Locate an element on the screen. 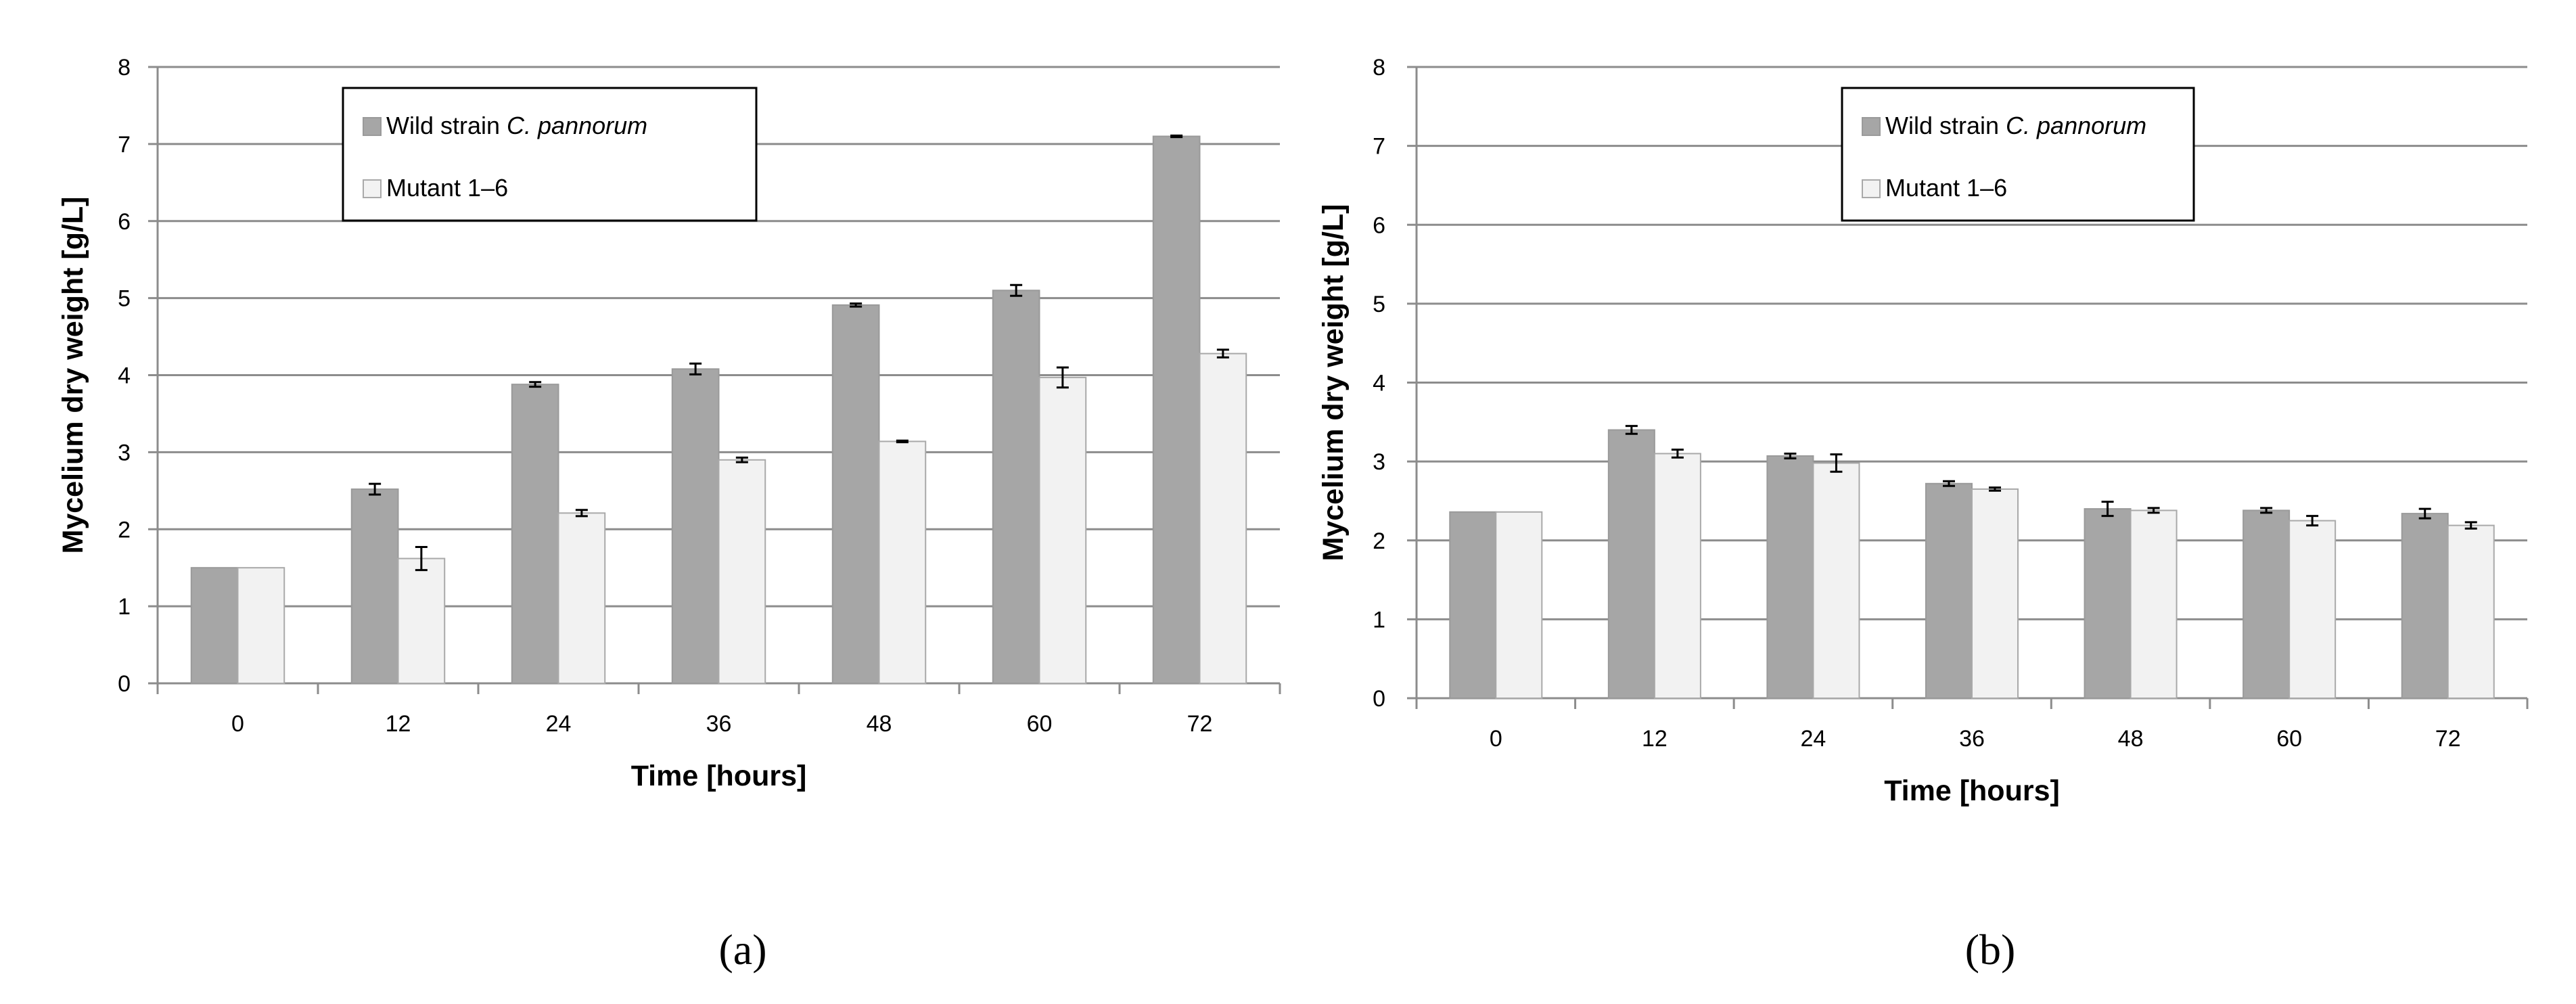 Image resolution: width=2576 pixels, height=1004 pixels. panel-label: (a) is located at coordinates (742, 950).